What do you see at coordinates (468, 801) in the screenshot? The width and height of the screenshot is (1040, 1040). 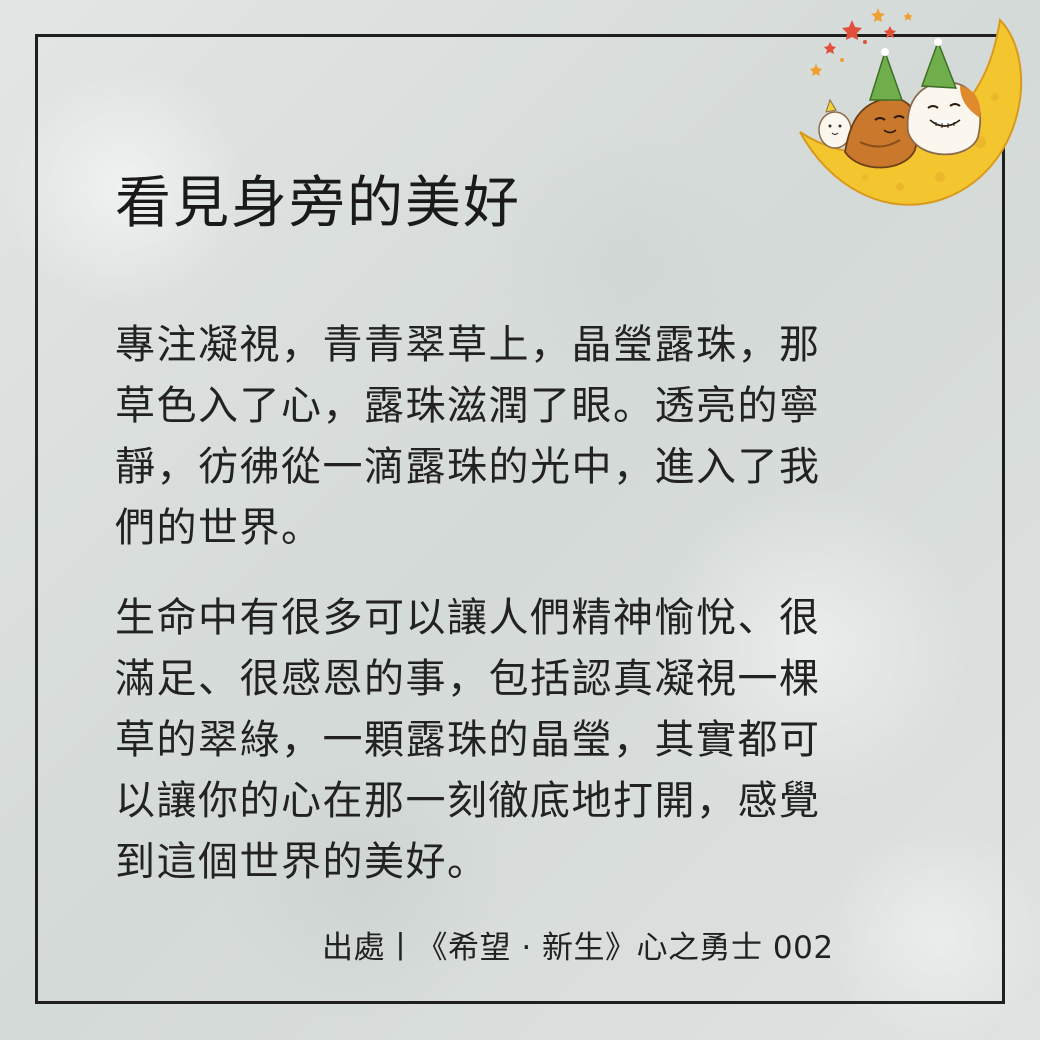 I see `paragraph-line: 以讓你的心在那一刻徹底地打開，感覺` at bounding box center [468, 801].